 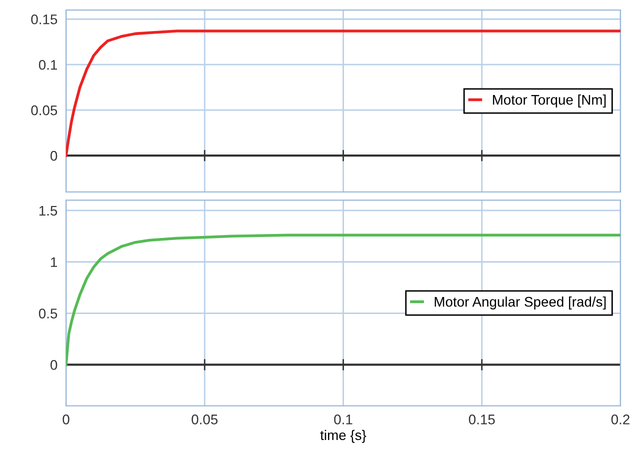 I want to click on legend-label: Motor Torque [Nm], so click(x=549, y=101).